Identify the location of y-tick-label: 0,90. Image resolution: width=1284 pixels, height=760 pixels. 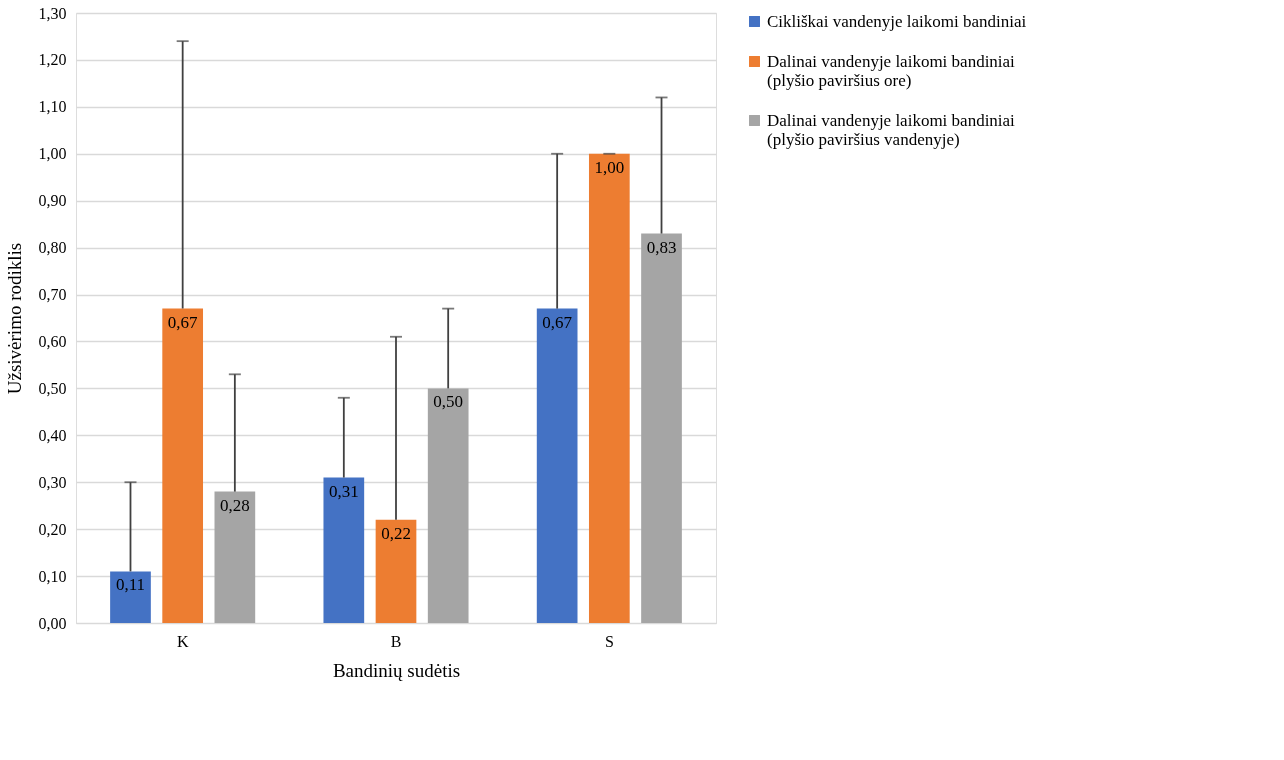
(52, 201).